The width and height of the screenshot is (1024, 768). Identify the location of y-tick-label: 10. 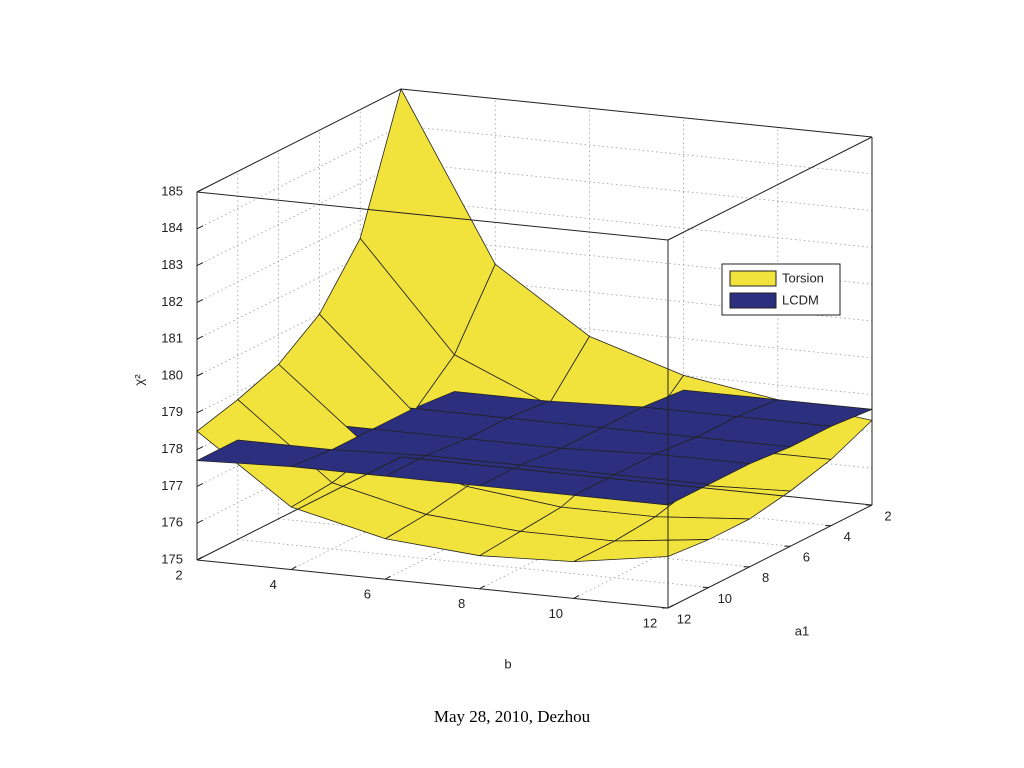
(725, 598).